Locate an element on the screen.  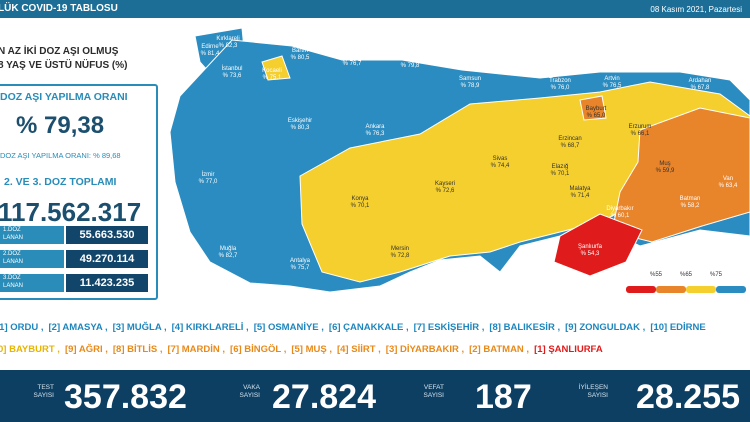
province-value: % 65,0 is located at coordinates (596, 116).